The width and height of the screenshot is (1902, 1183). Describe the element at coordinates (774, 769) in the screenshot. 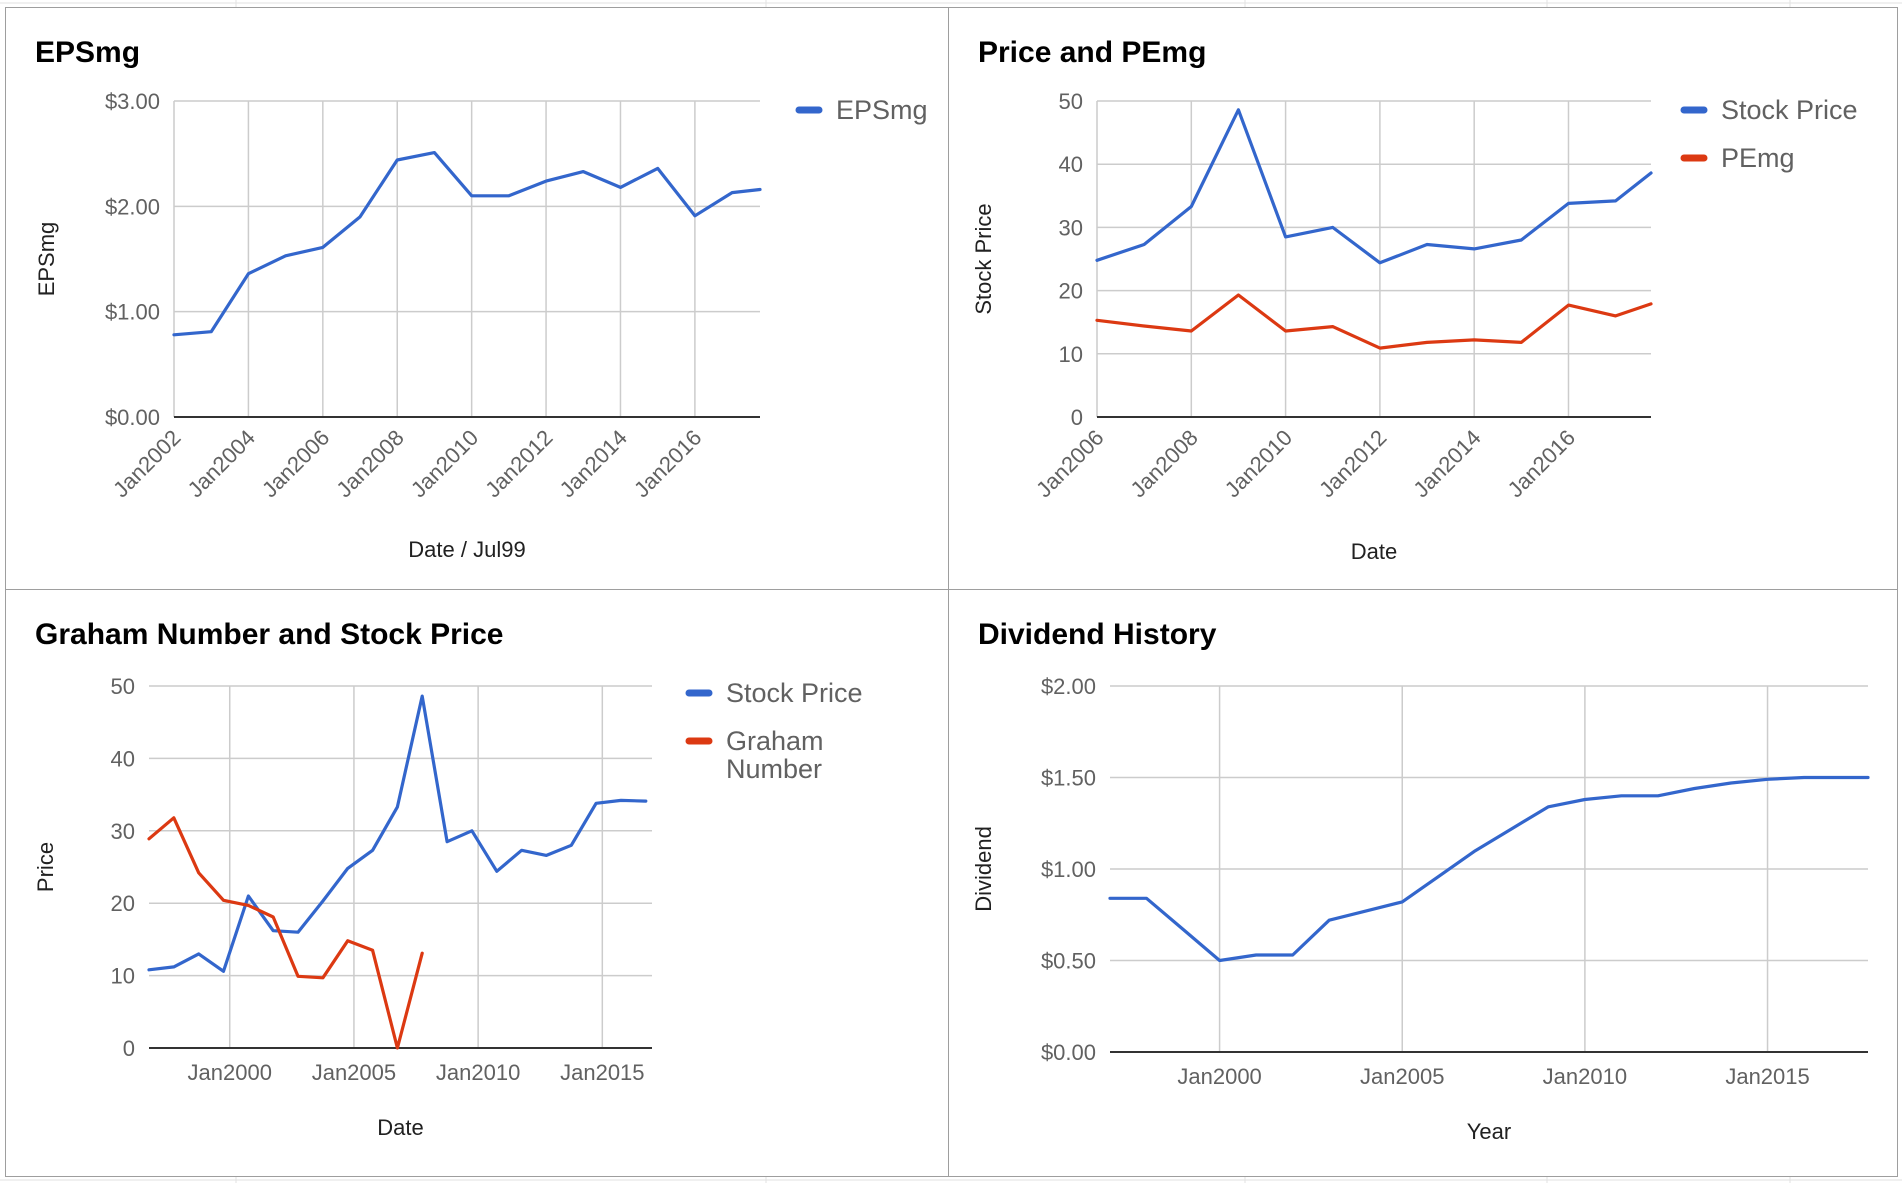

I see `legend-label: Number` at that location.